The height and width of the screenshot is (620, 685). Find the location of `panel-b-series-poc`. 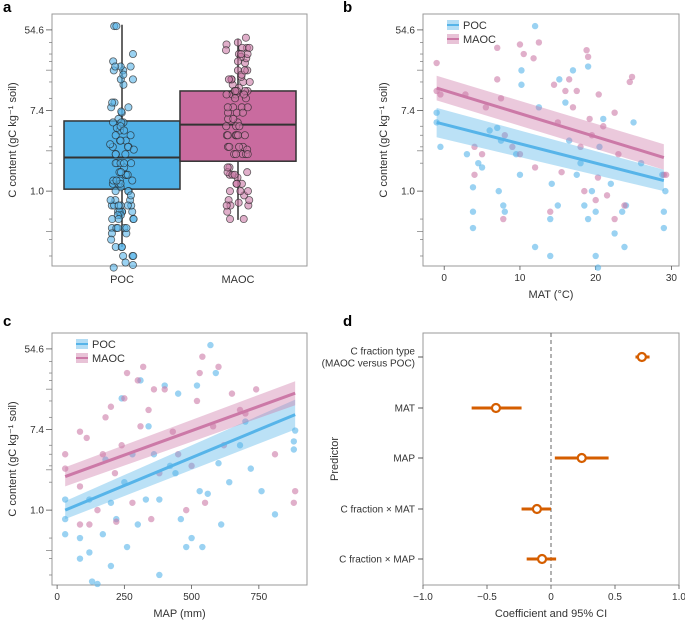

panel-b-series-poc is located at coordinates (551, 146).